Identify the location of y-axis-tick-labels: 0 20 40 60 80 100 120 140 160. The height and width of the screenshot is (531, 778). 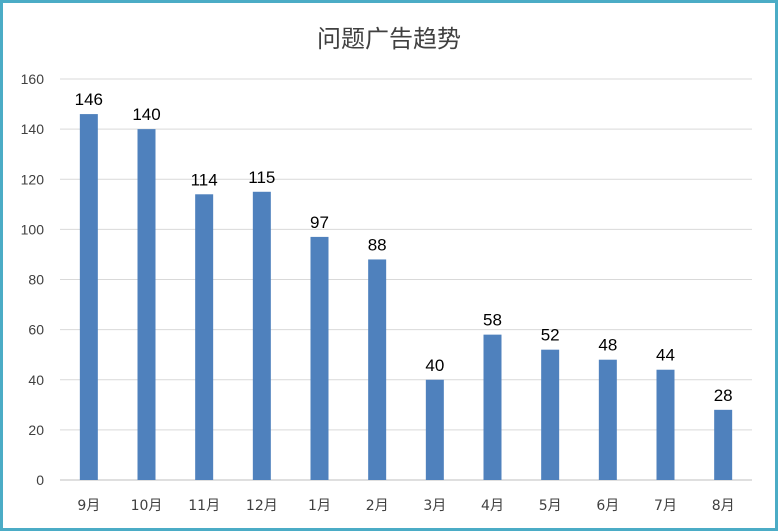
(33, 279).